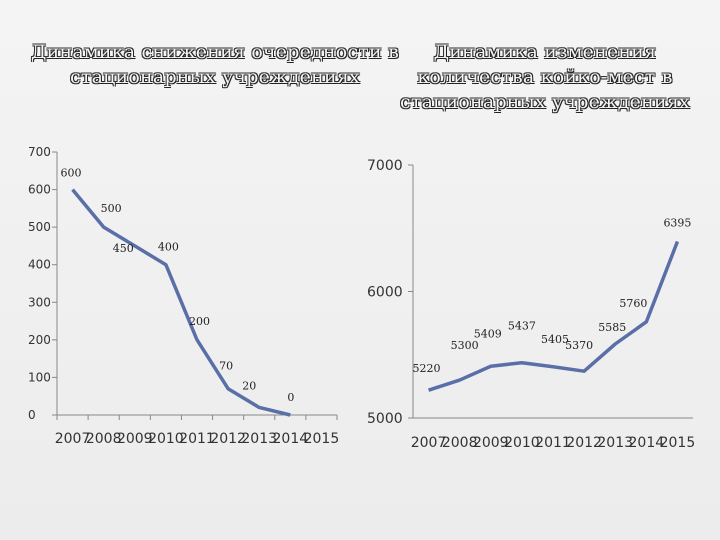 The image size is (720, 540). Describe the element at coordinates (71, 173) in the screenshot. I see `left-data-label: 600` at that location.